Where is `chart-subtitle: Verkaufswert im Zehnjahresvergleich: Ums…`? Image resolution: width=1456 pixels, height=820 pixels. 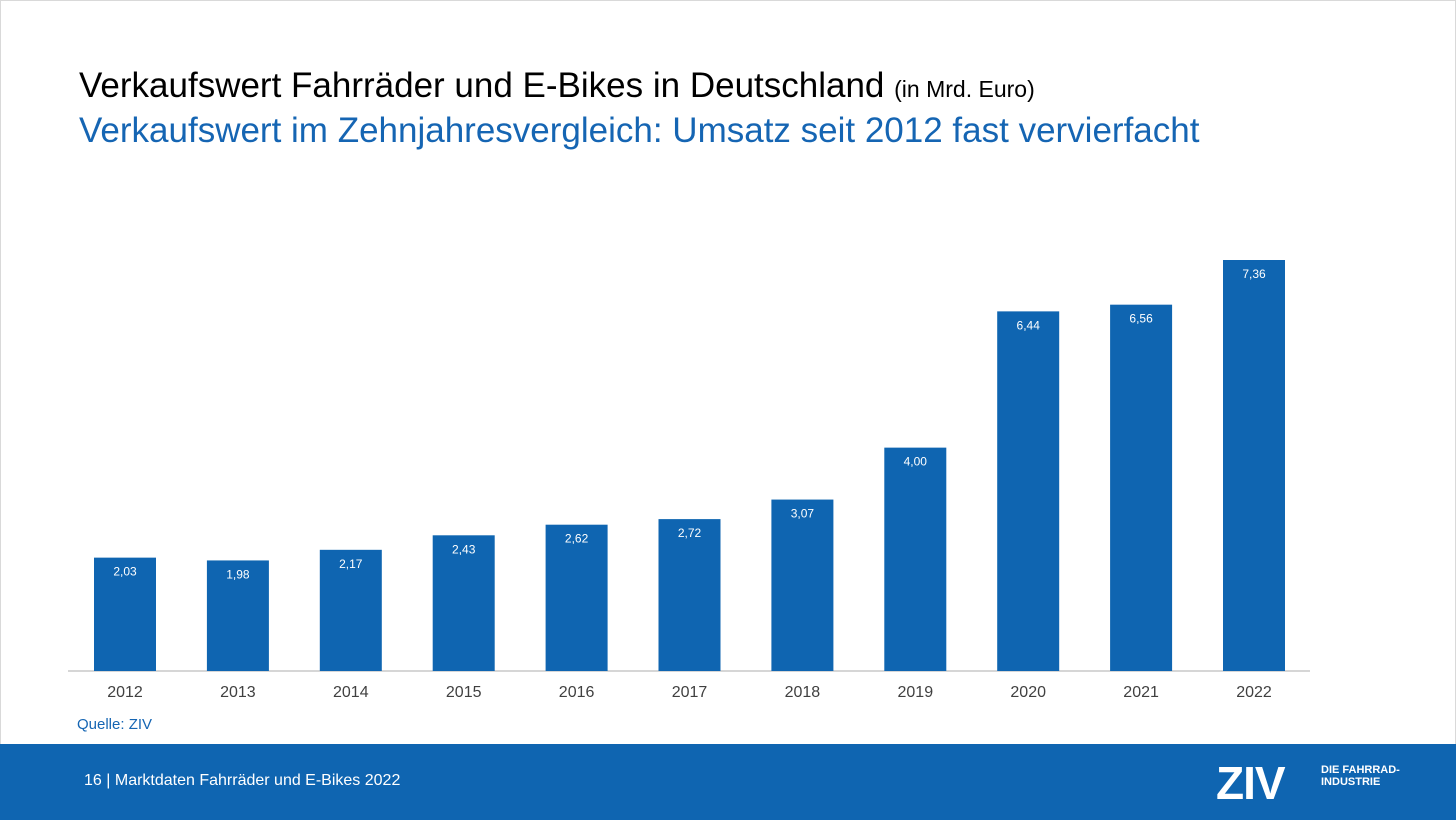
chart-subtitle: Verkaufswert im Zehnjahresvergleich: Ums… is located at coordinates (639, 130).